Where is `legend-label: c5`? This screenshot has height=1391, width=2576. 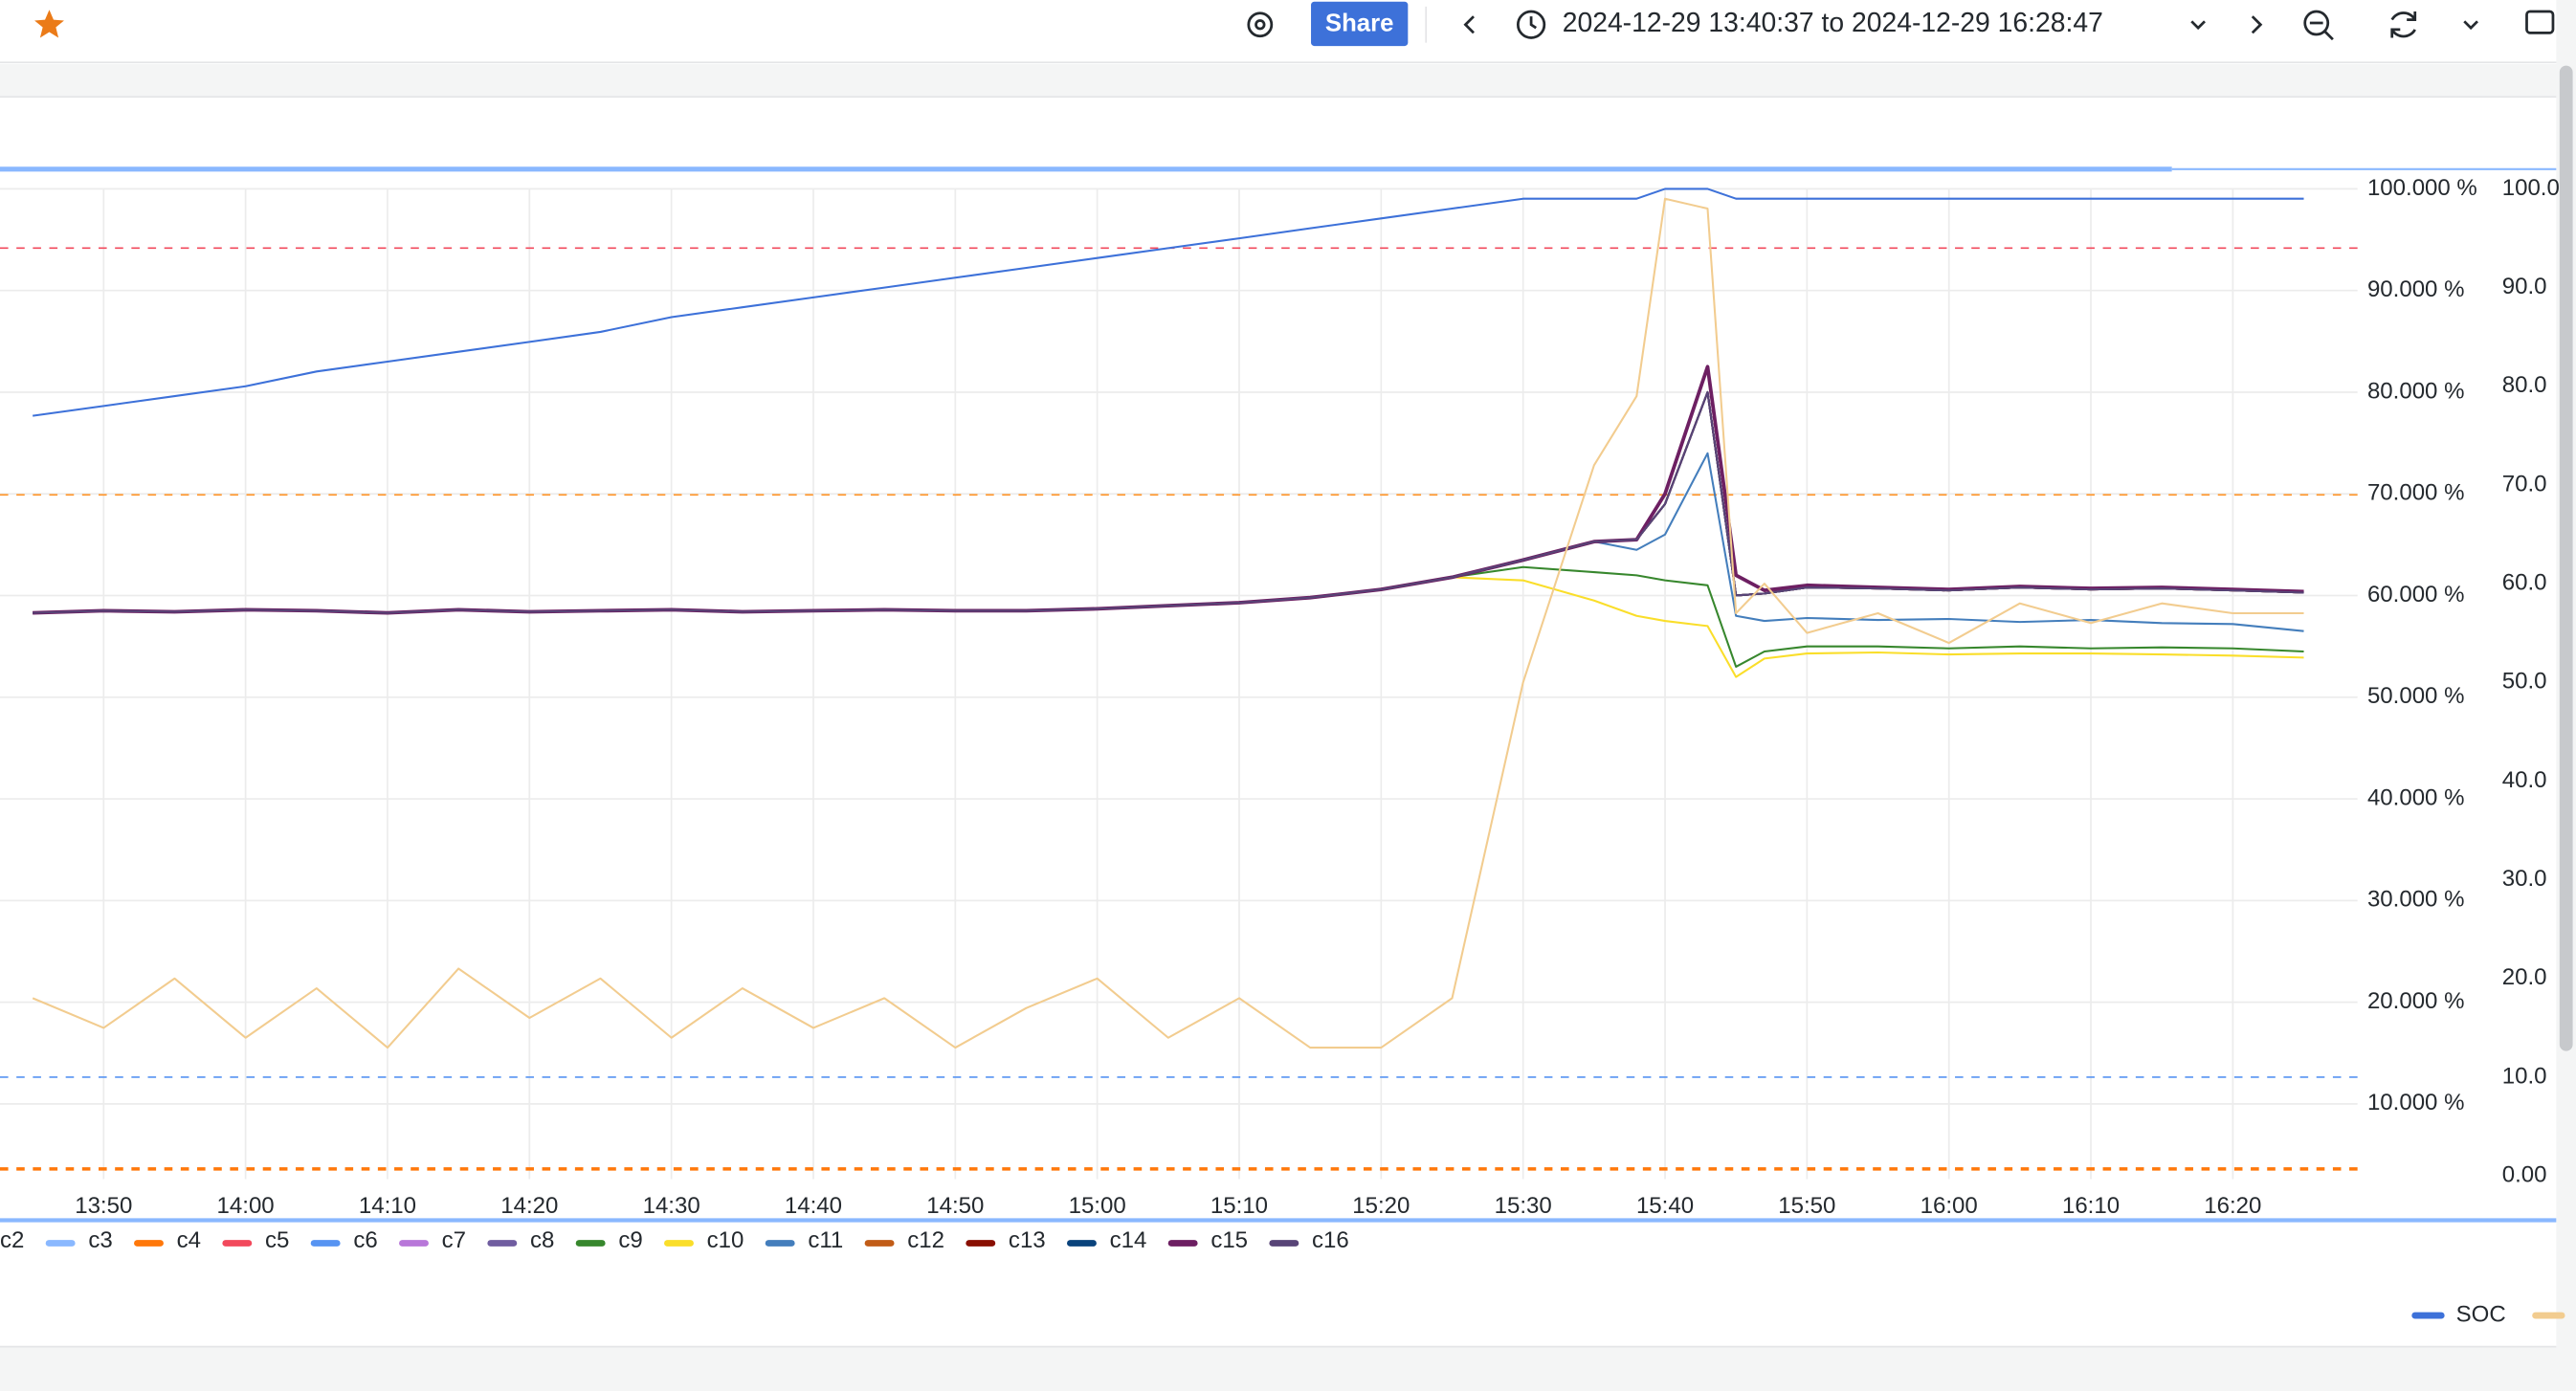
legend-label: c5 is located at coordinates (277, 1240).